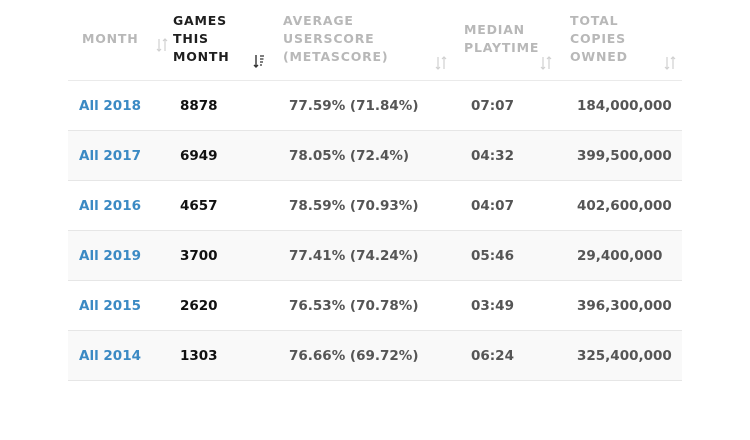 The image size is (750, 440). I want to click on column-header-month: MONTH, so click(125, 32).